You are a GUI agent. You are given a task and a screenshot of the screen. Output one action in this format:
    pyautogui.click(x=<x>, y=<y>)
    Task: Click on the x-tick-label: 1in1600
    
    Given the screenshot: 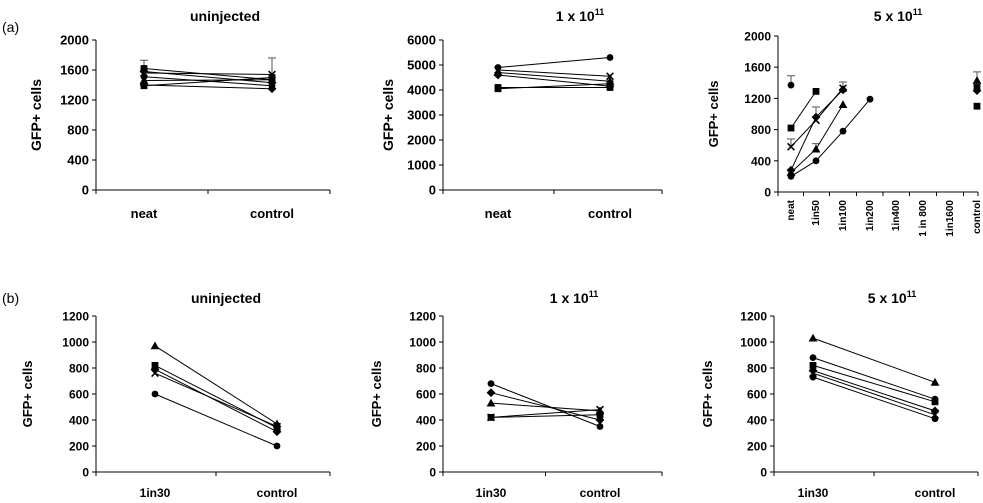 What is the action you would take?
    pyautogui.click(x=950, y=218)
    